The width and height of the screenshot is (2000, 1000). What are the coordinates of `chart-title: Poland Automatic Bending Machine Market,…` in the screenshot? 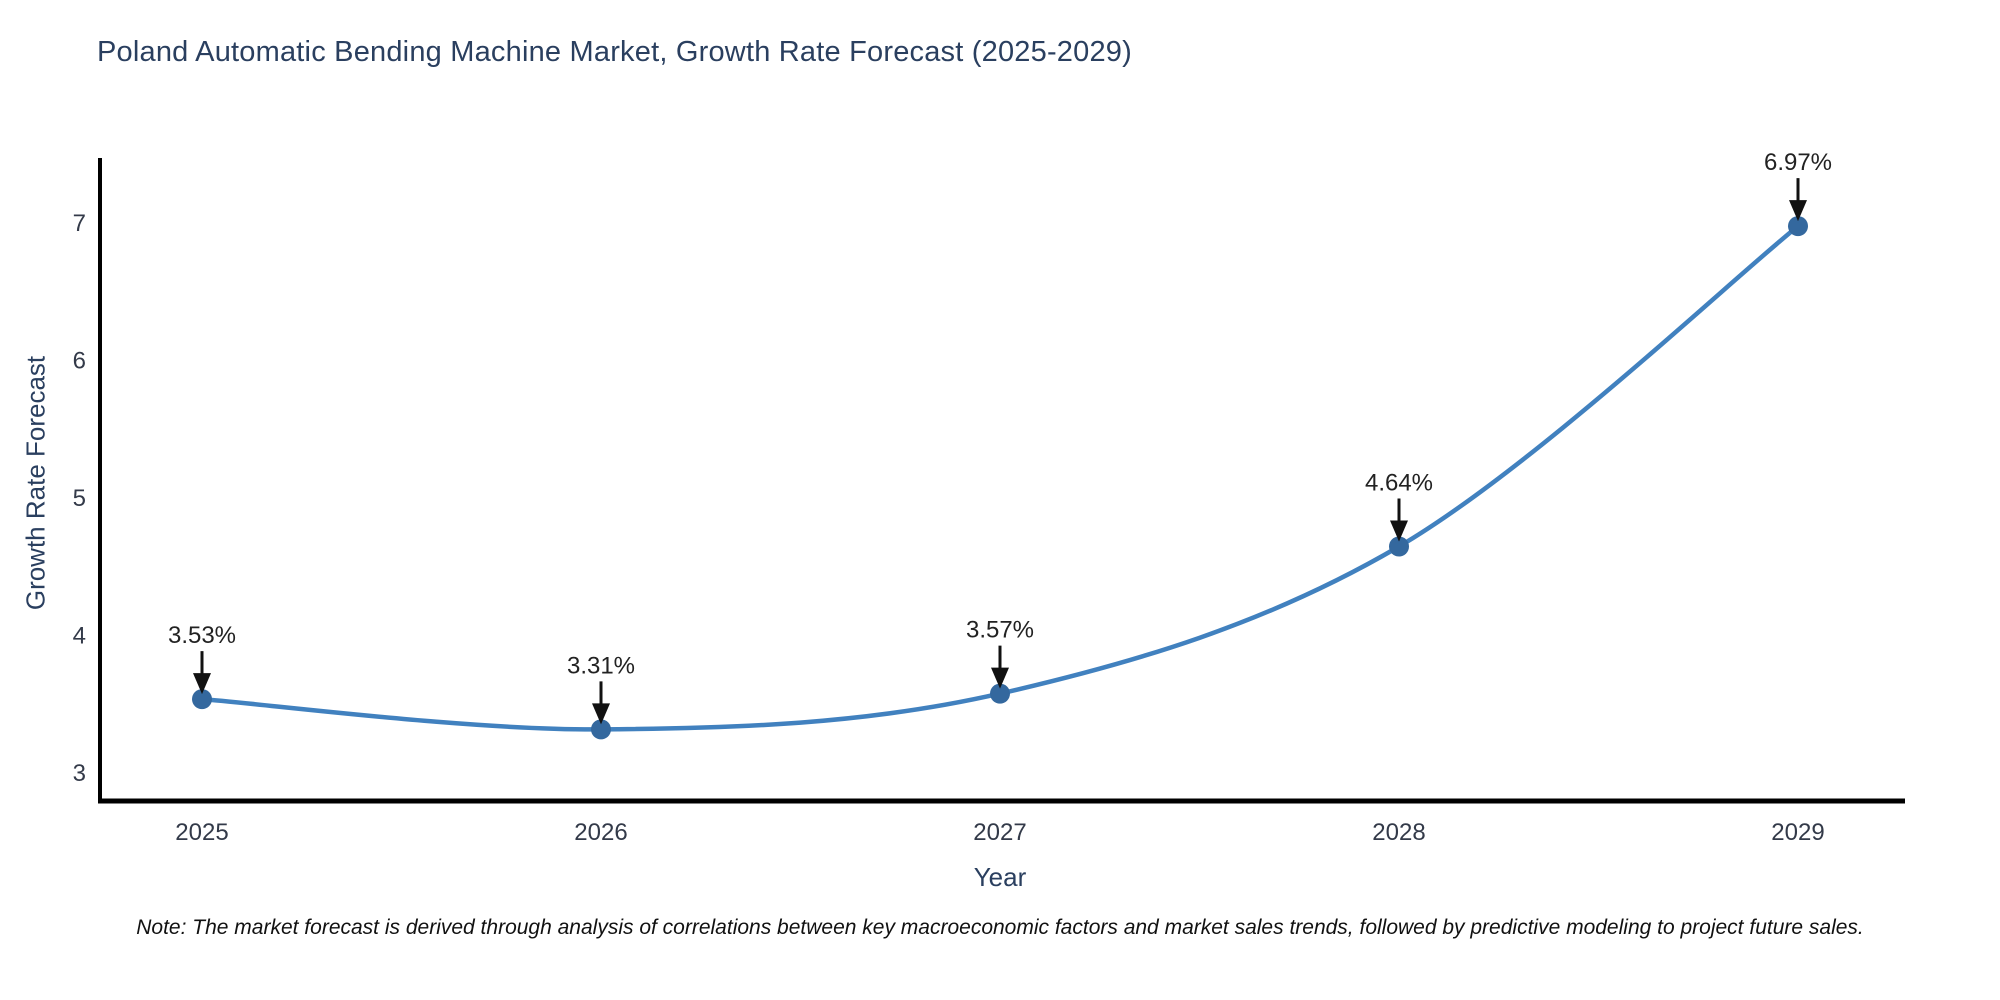 It's located at (614, 52).